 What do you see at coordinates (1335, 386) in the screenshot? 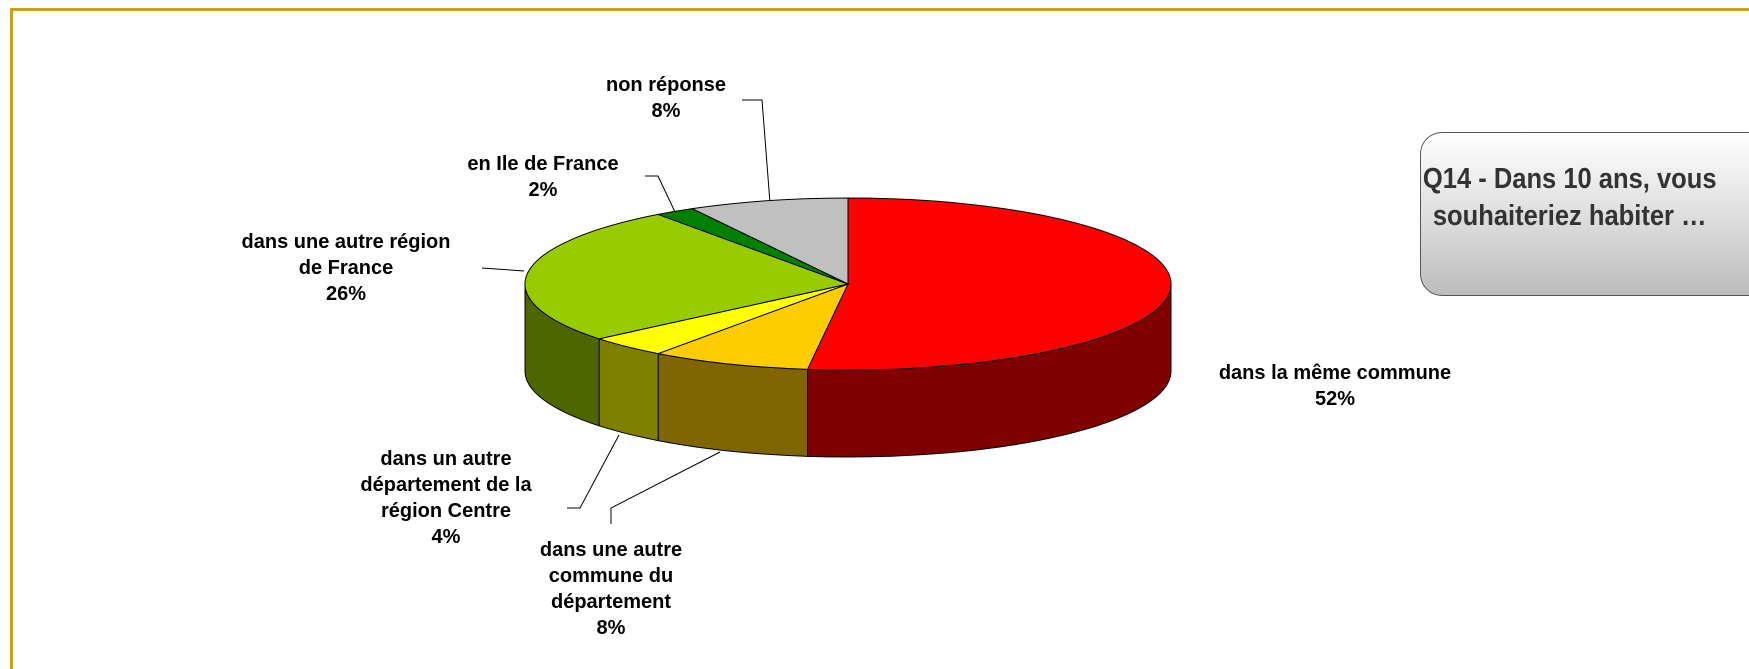
I see `slice-label: dans la même commune 52%` at bounding box center [1335, 386].